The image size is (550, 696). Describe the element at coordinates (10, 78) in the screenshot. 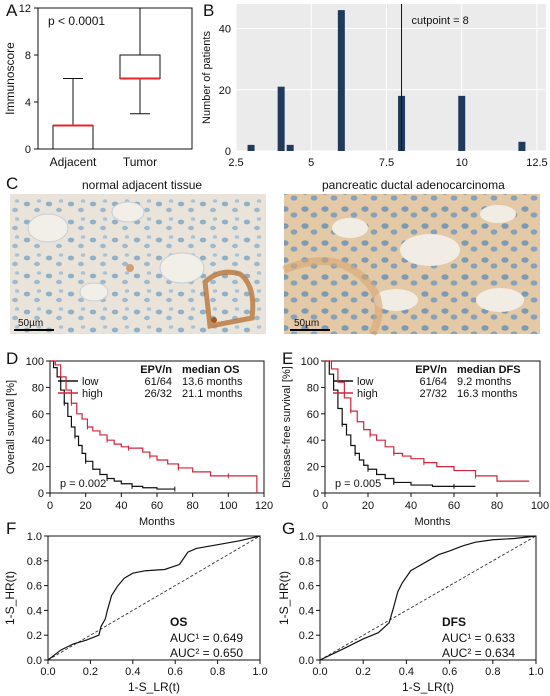

I see `y-axis-label-a: Immunoscore` at that location.